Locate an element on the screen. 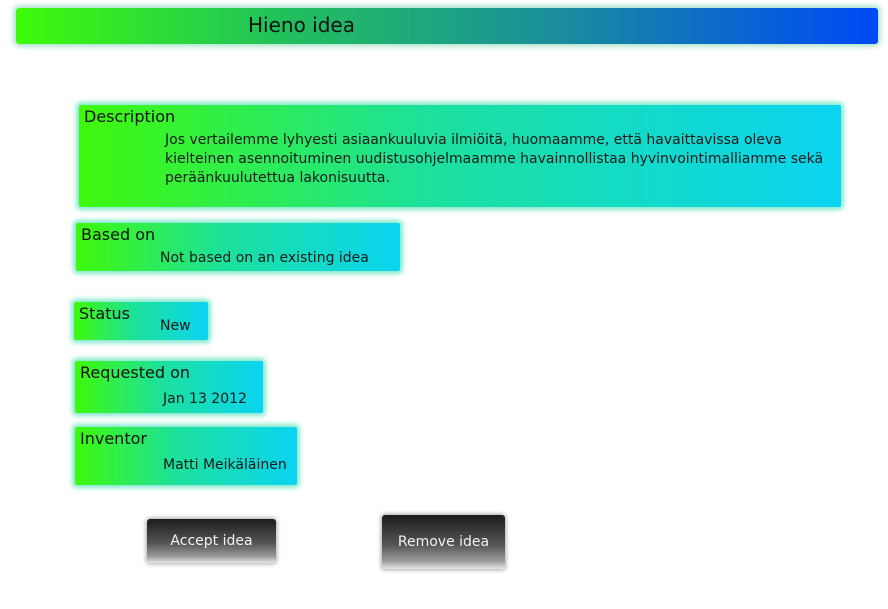 This screenshot has width=888, height=609. based-on-panel: Based on Not based on an existing idea is located at coordinates (238, 247).